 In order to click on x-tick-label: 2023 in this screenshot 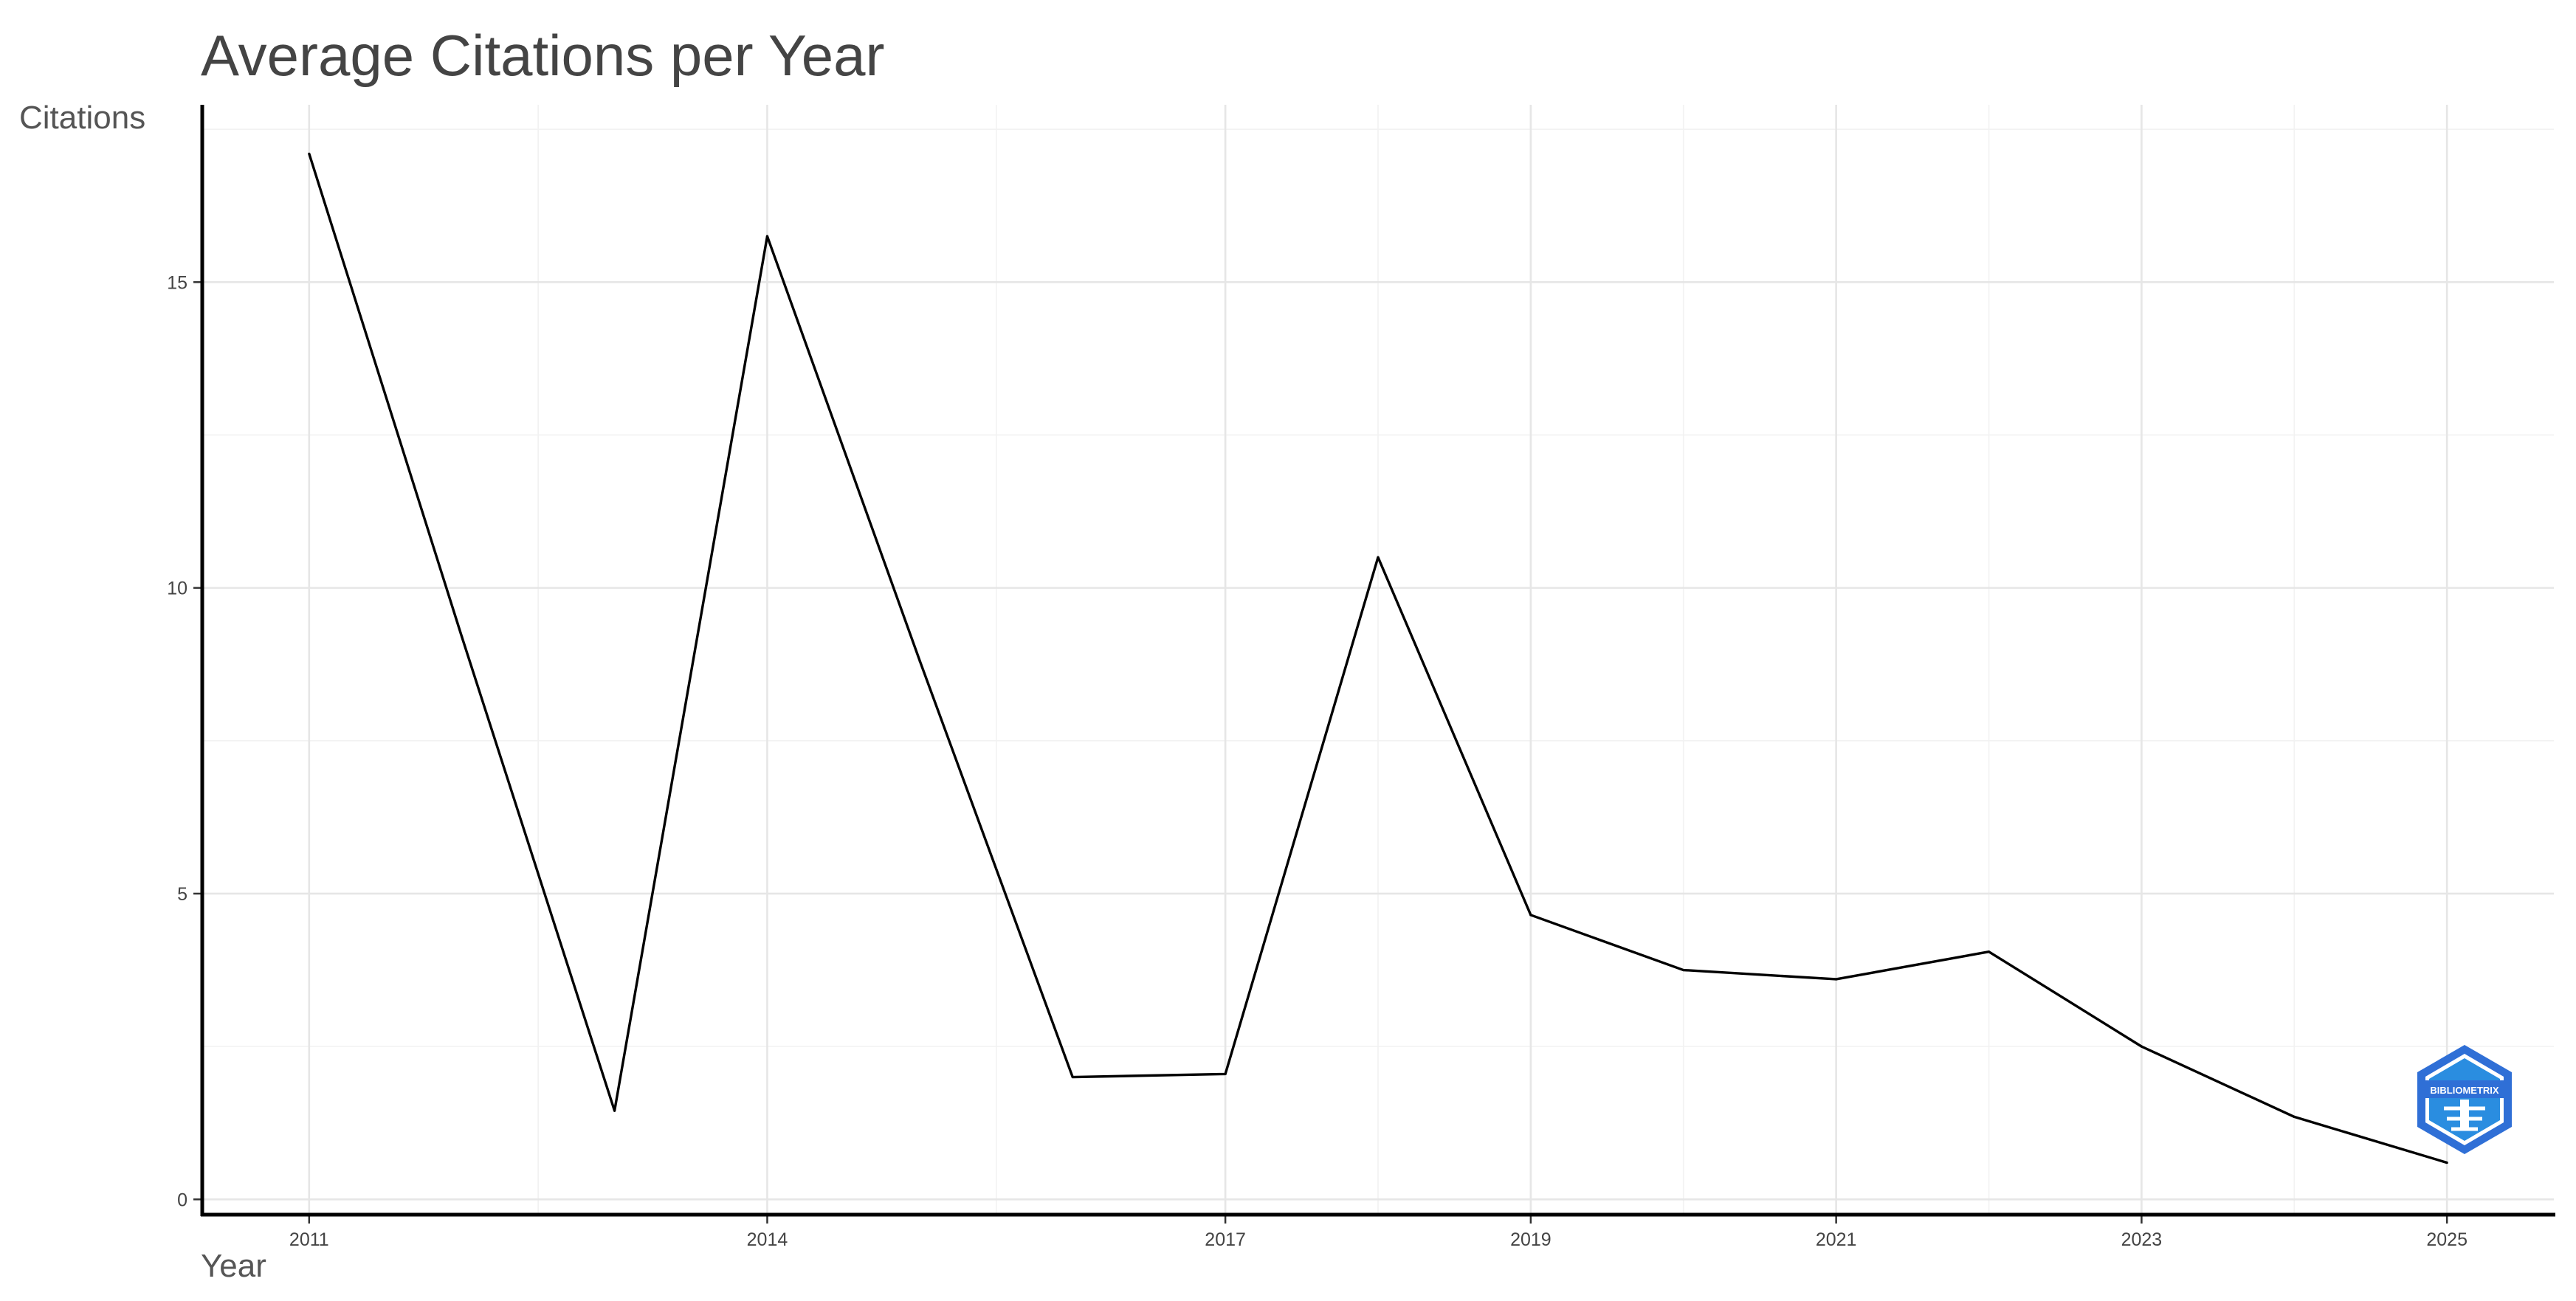, I will do `click(2142, 1239)`.